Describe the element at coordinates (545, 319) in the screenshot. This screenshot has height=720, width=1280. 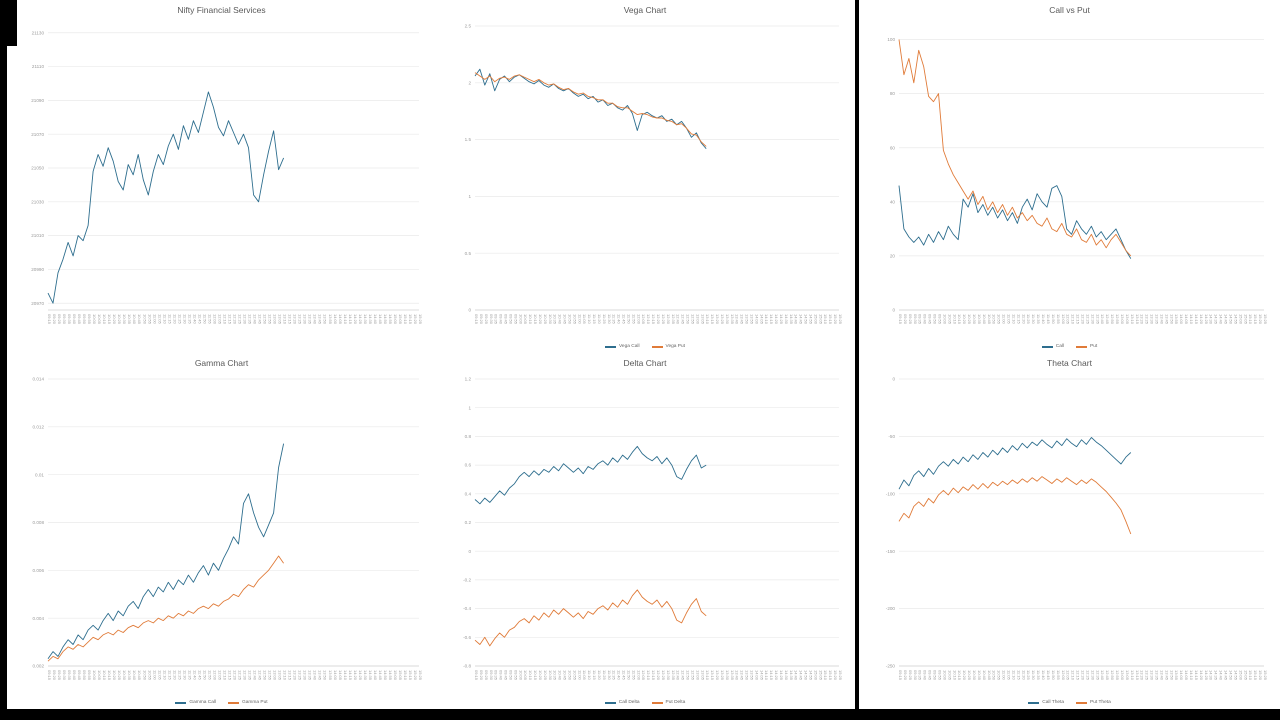
I see `svg-text: 10:25` at that location.